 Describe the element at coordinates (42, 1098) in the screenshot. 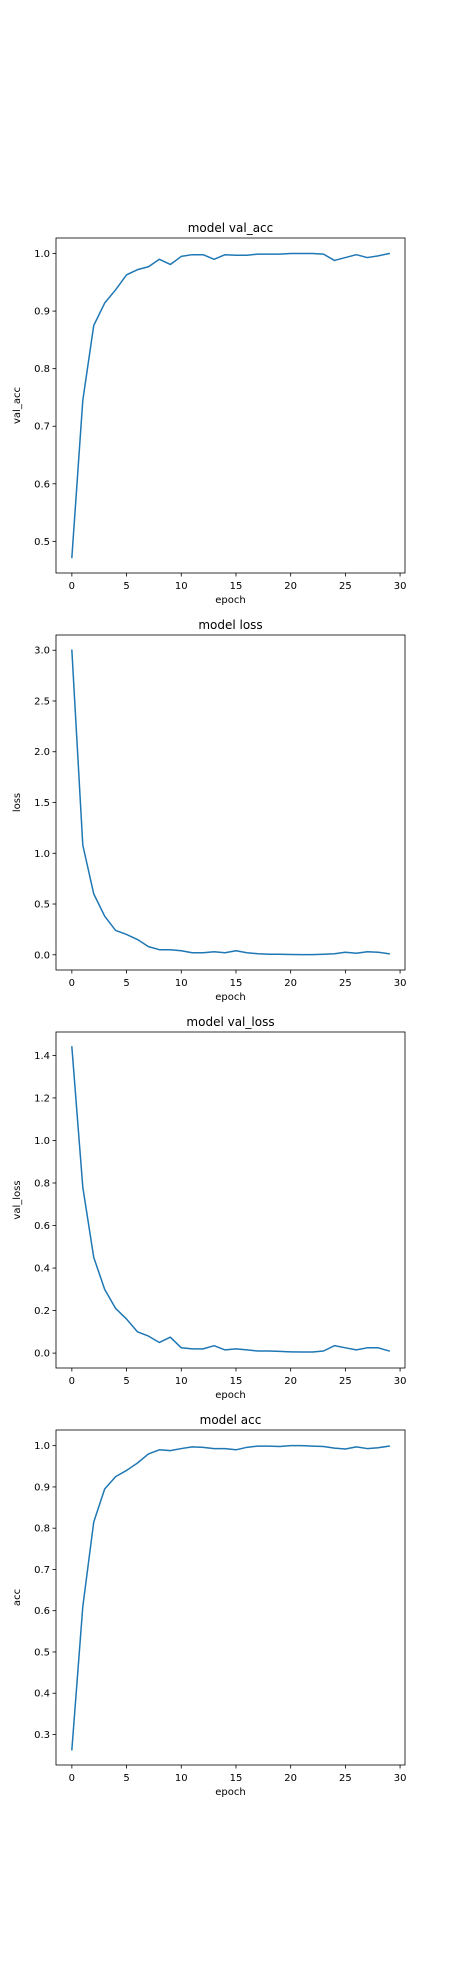

I see `y-tick-label: 1.2` at that location.